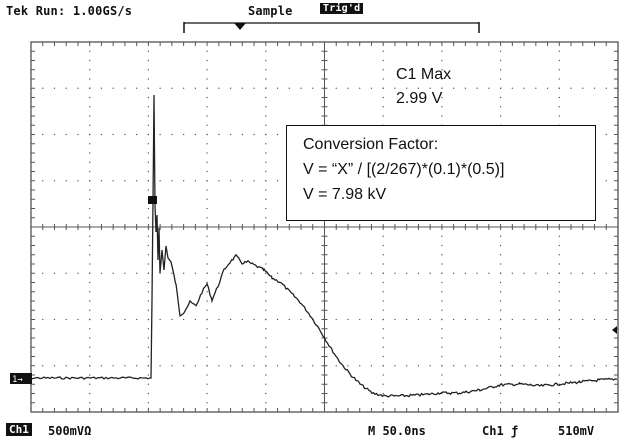 This screenshot has width=620, height=443. Describe the element at coordinates (424, 74) in the screenshot. I see `measurement-label: C1 Max` at that location.